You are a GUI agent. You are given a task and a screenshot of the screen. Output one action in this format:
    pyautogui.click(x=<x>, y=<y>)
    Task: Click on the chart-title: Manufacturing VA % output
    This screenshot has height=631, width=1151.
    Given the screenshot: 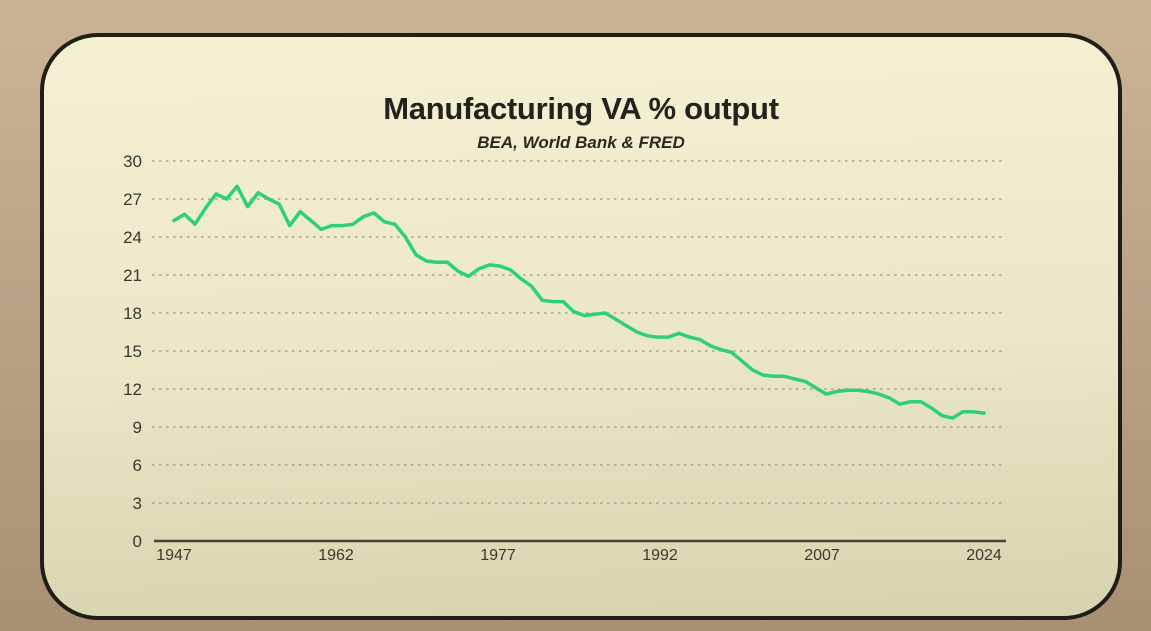 What is the action you would take?
    pyautogui.click(x=581, y=108)
    